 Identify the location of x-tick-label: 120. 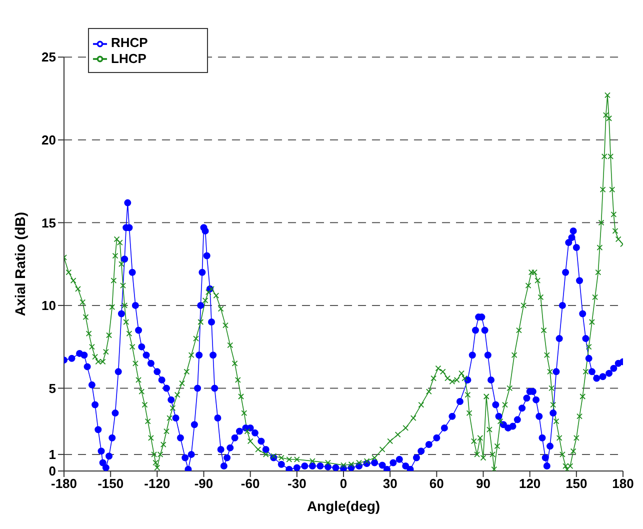
(529, 484).